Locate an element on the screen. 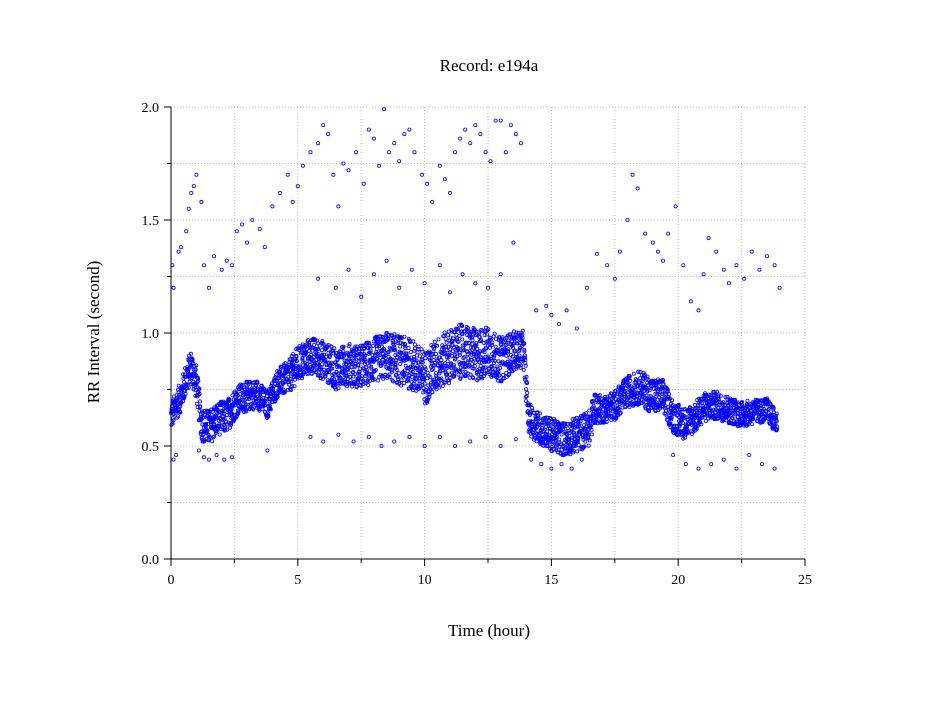 Image resolution: width=949 pixels, height=702 pixels. x-tick-label: 15 is located at coordinates (551, 580).